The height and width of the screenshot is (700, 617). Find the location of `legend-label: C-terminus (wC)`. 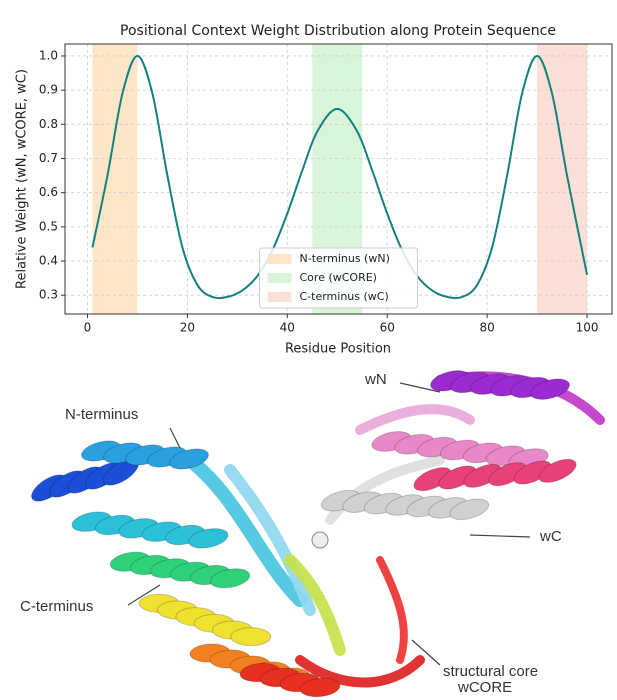

legend-label: C-terminus (wC) is located at coordinates (344, 296).